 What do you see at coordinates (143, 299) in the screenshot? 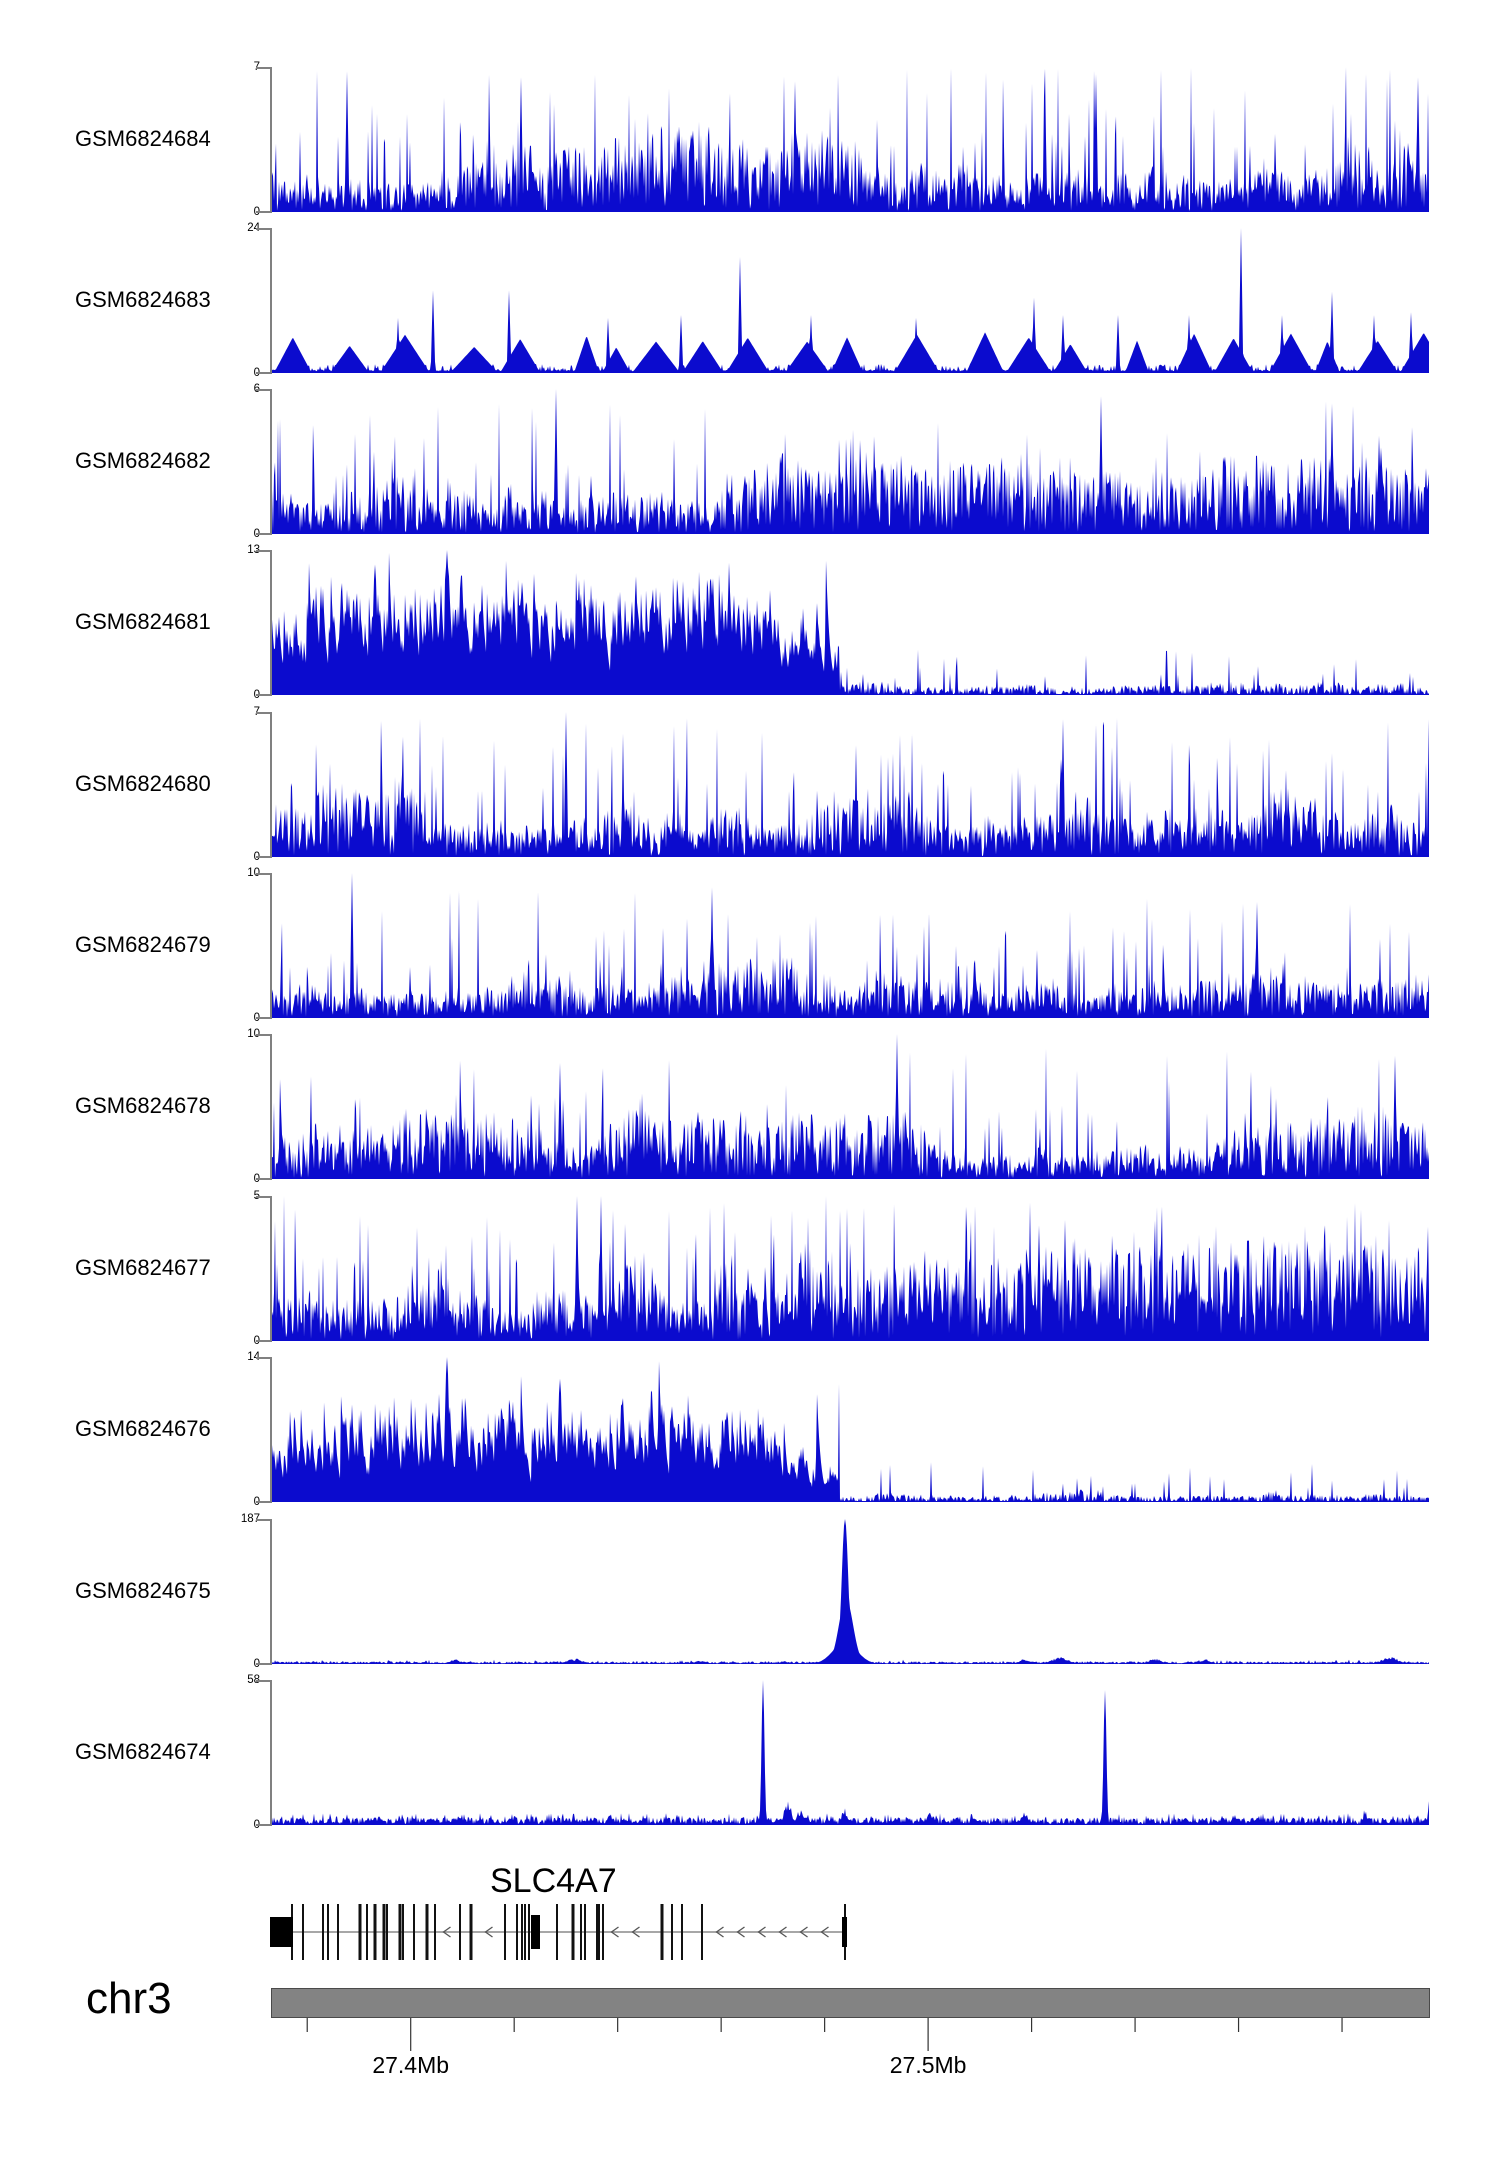
I see `track-label: GSM6824683` at bounding box center [143, 299].